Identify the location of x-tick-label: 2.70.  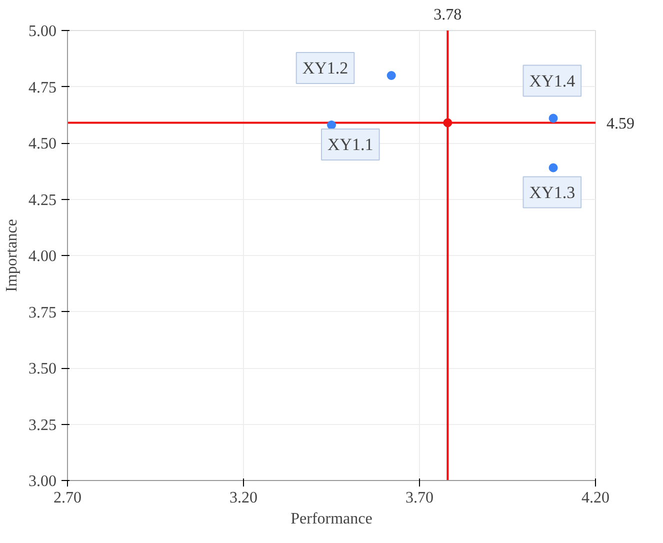
(68, 498).